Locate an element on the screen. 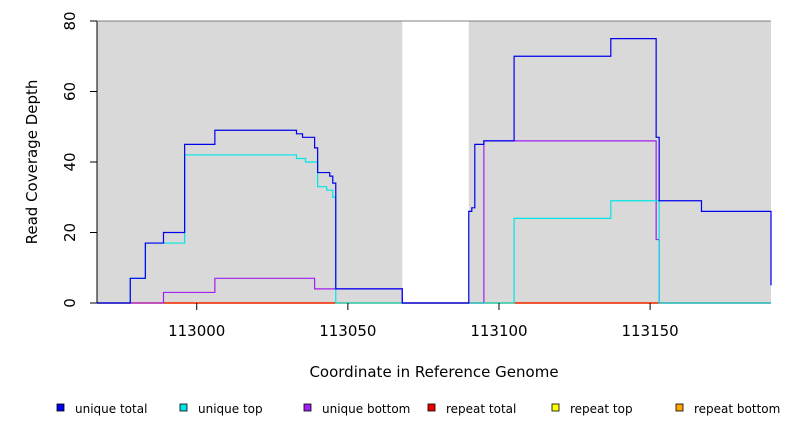  legend-label: unique total is located at coordinates (111, 409).